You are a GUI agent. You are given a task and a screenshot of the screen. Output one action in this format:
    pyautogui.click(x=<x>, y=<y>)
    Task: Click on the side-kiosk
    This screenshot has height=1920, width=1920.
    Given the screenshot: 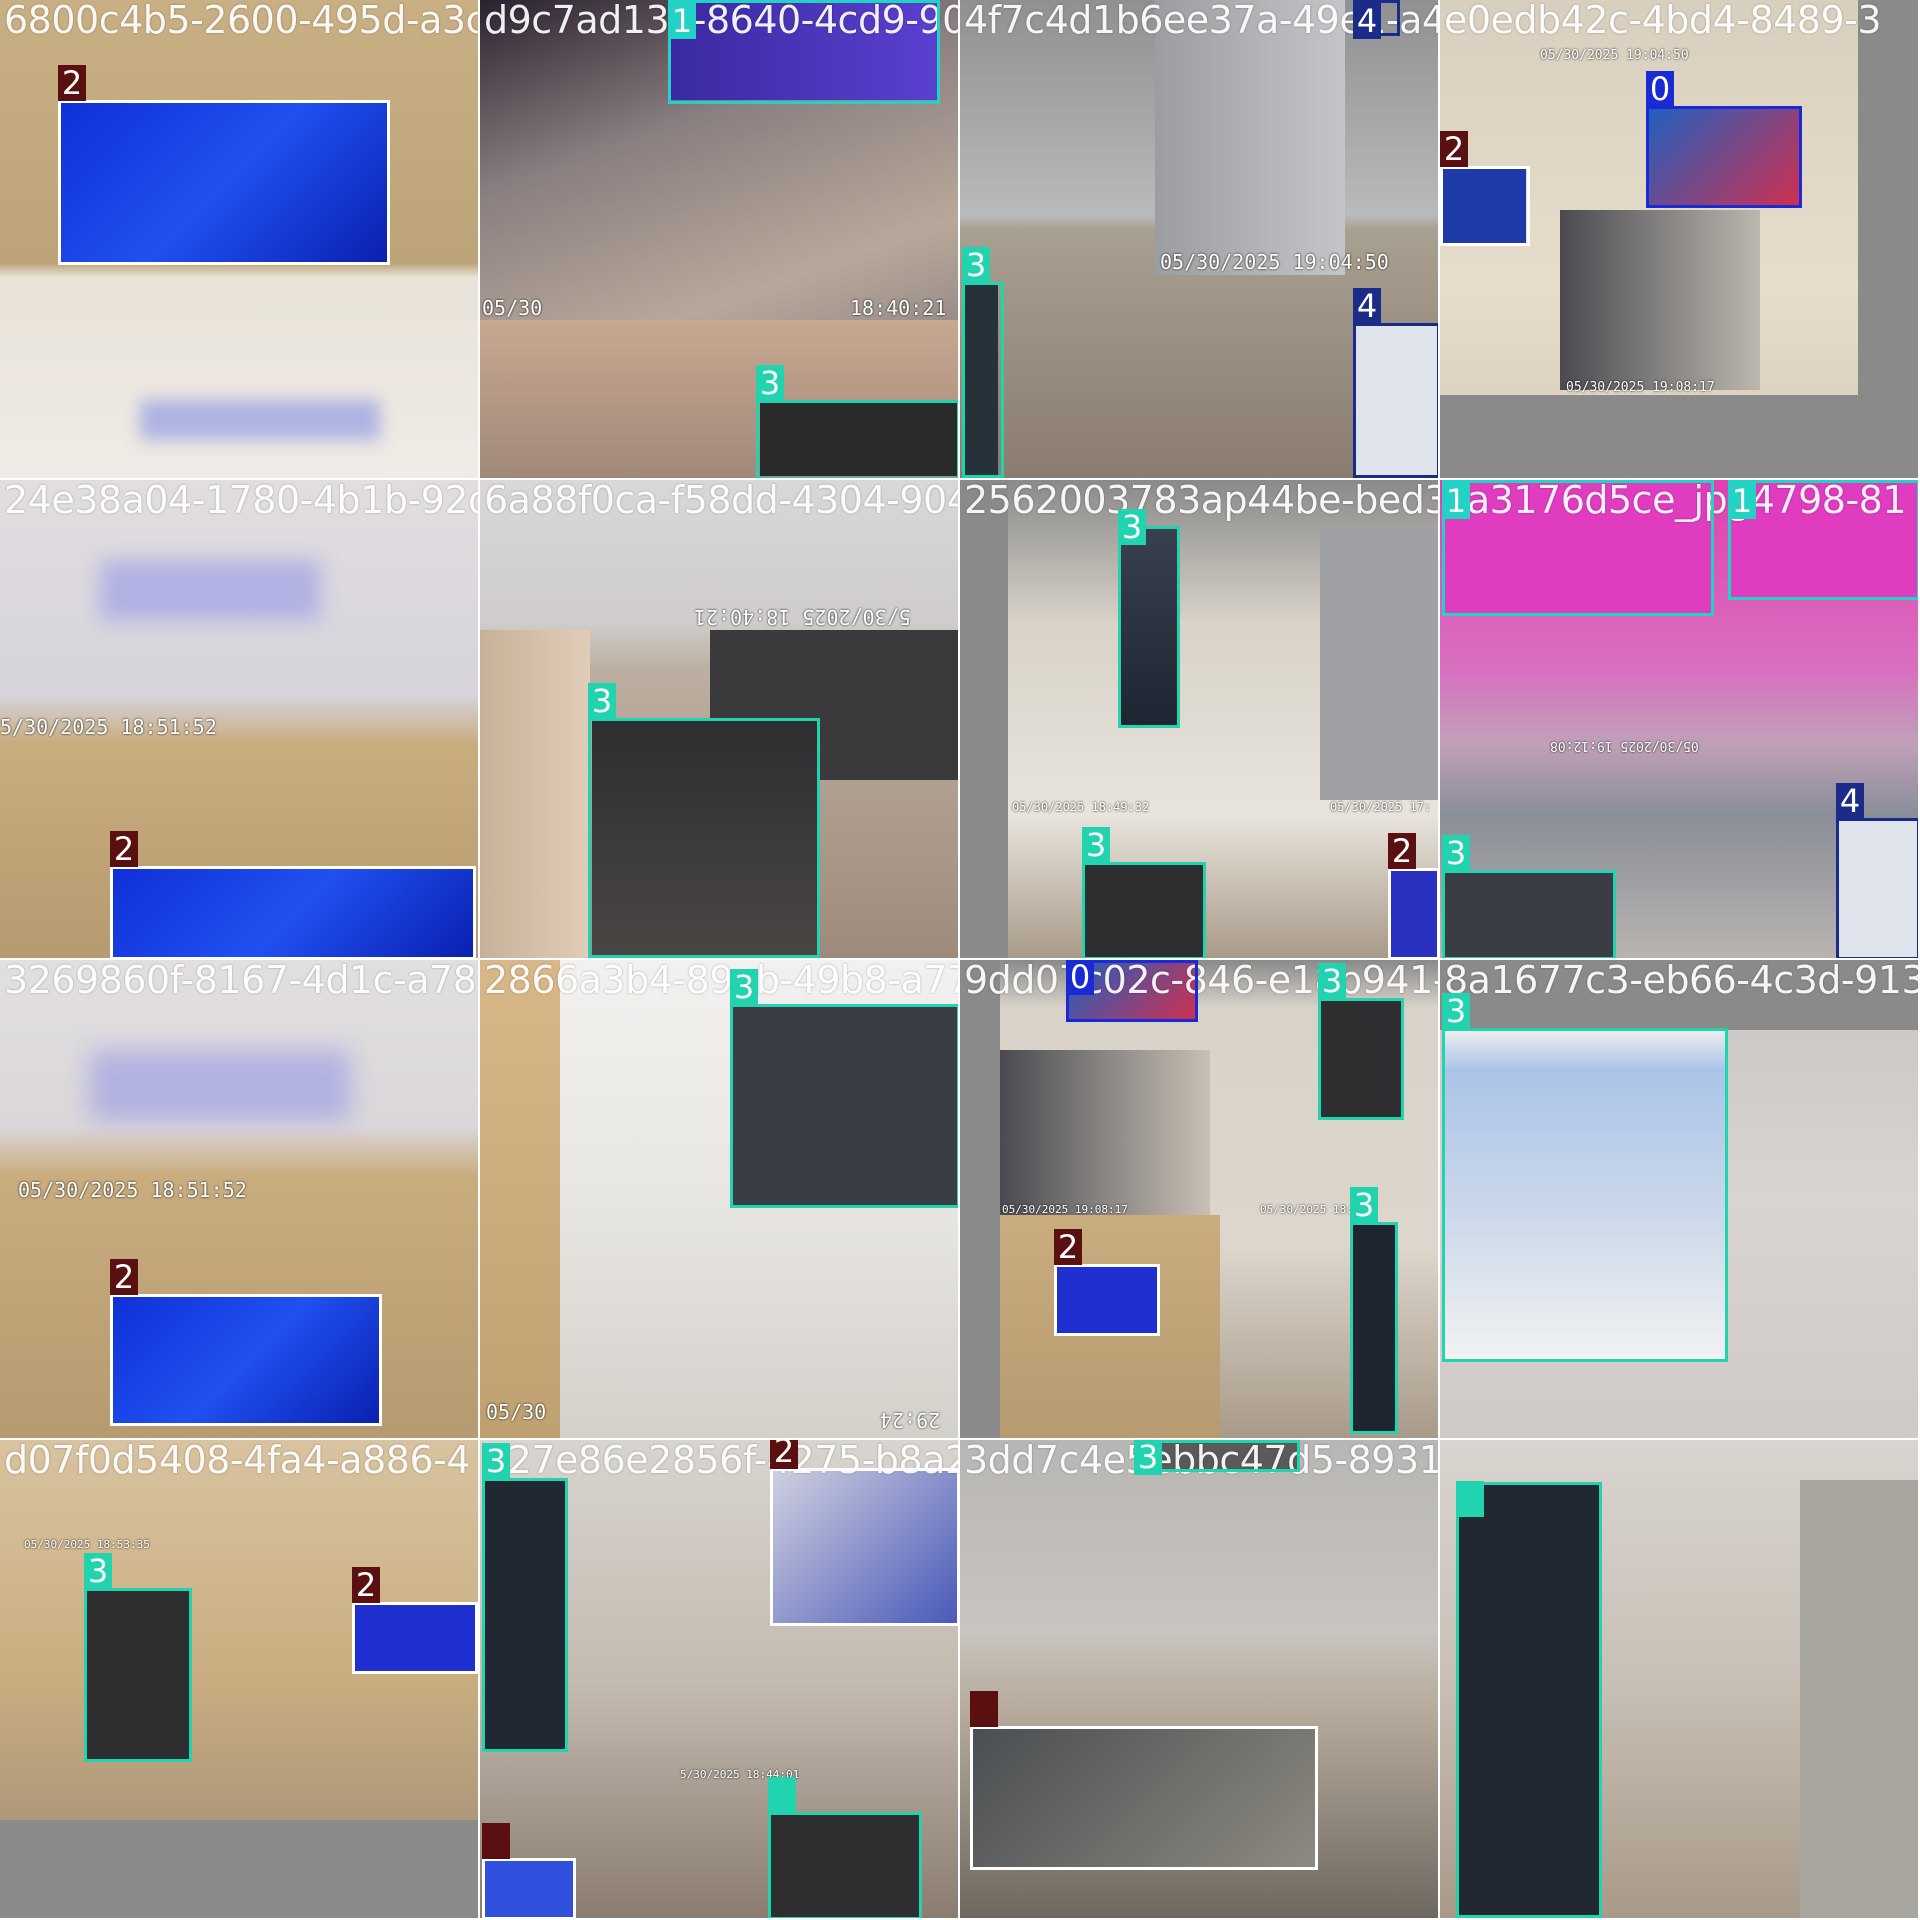 What is the action you would take?
    pyautogui.click(x=981, y=380)
    